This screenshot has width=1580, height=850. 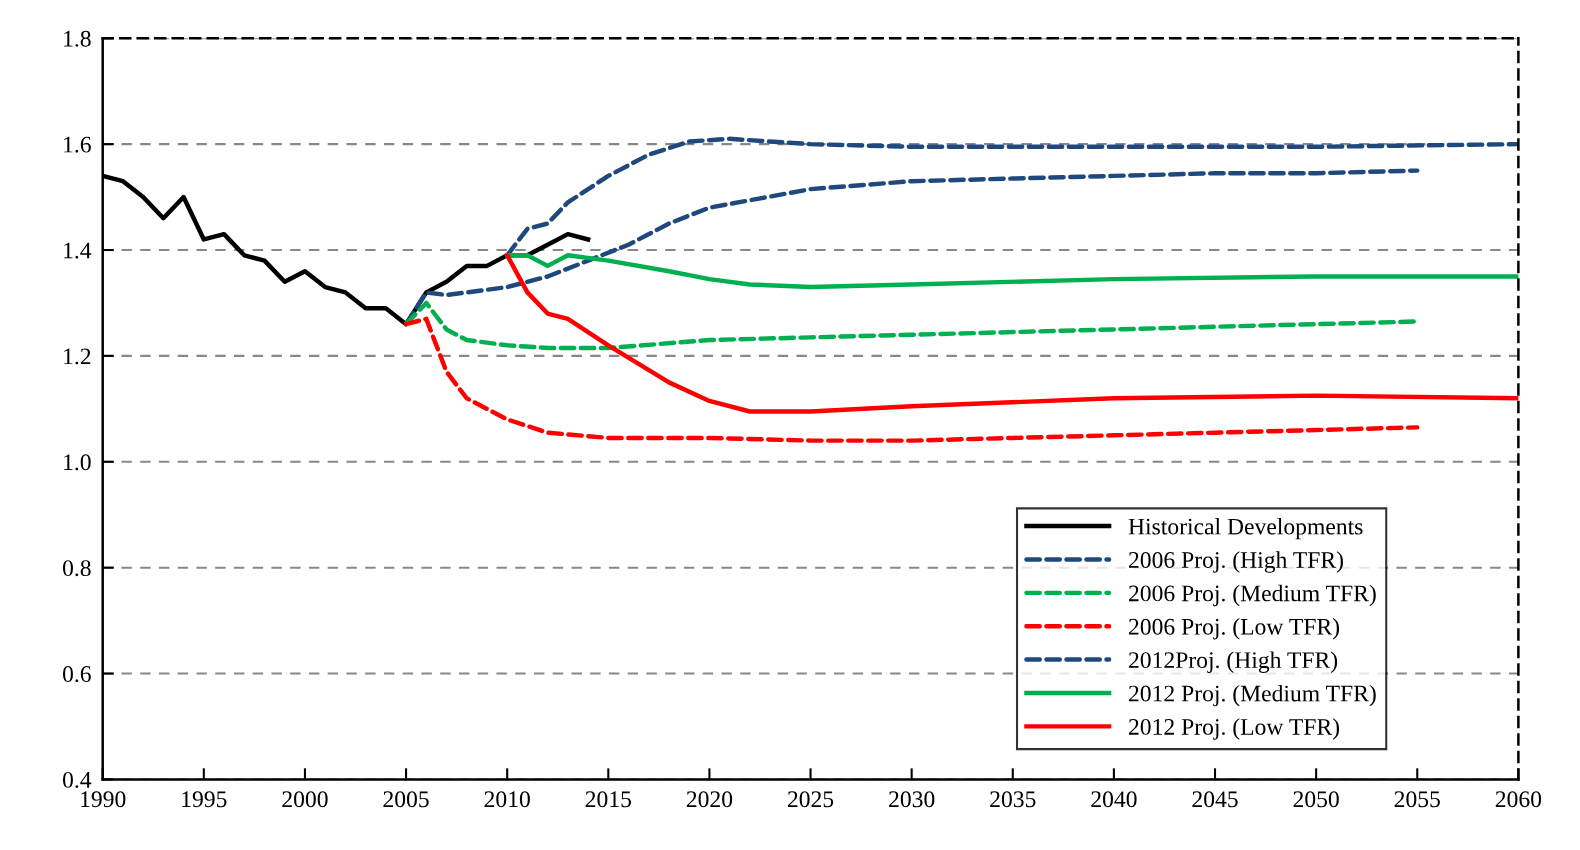 What do you see at coordinates (1013, 799) in the screenshot?
I see `x-tick-label: 2035` at bounding box center [1013, 799].